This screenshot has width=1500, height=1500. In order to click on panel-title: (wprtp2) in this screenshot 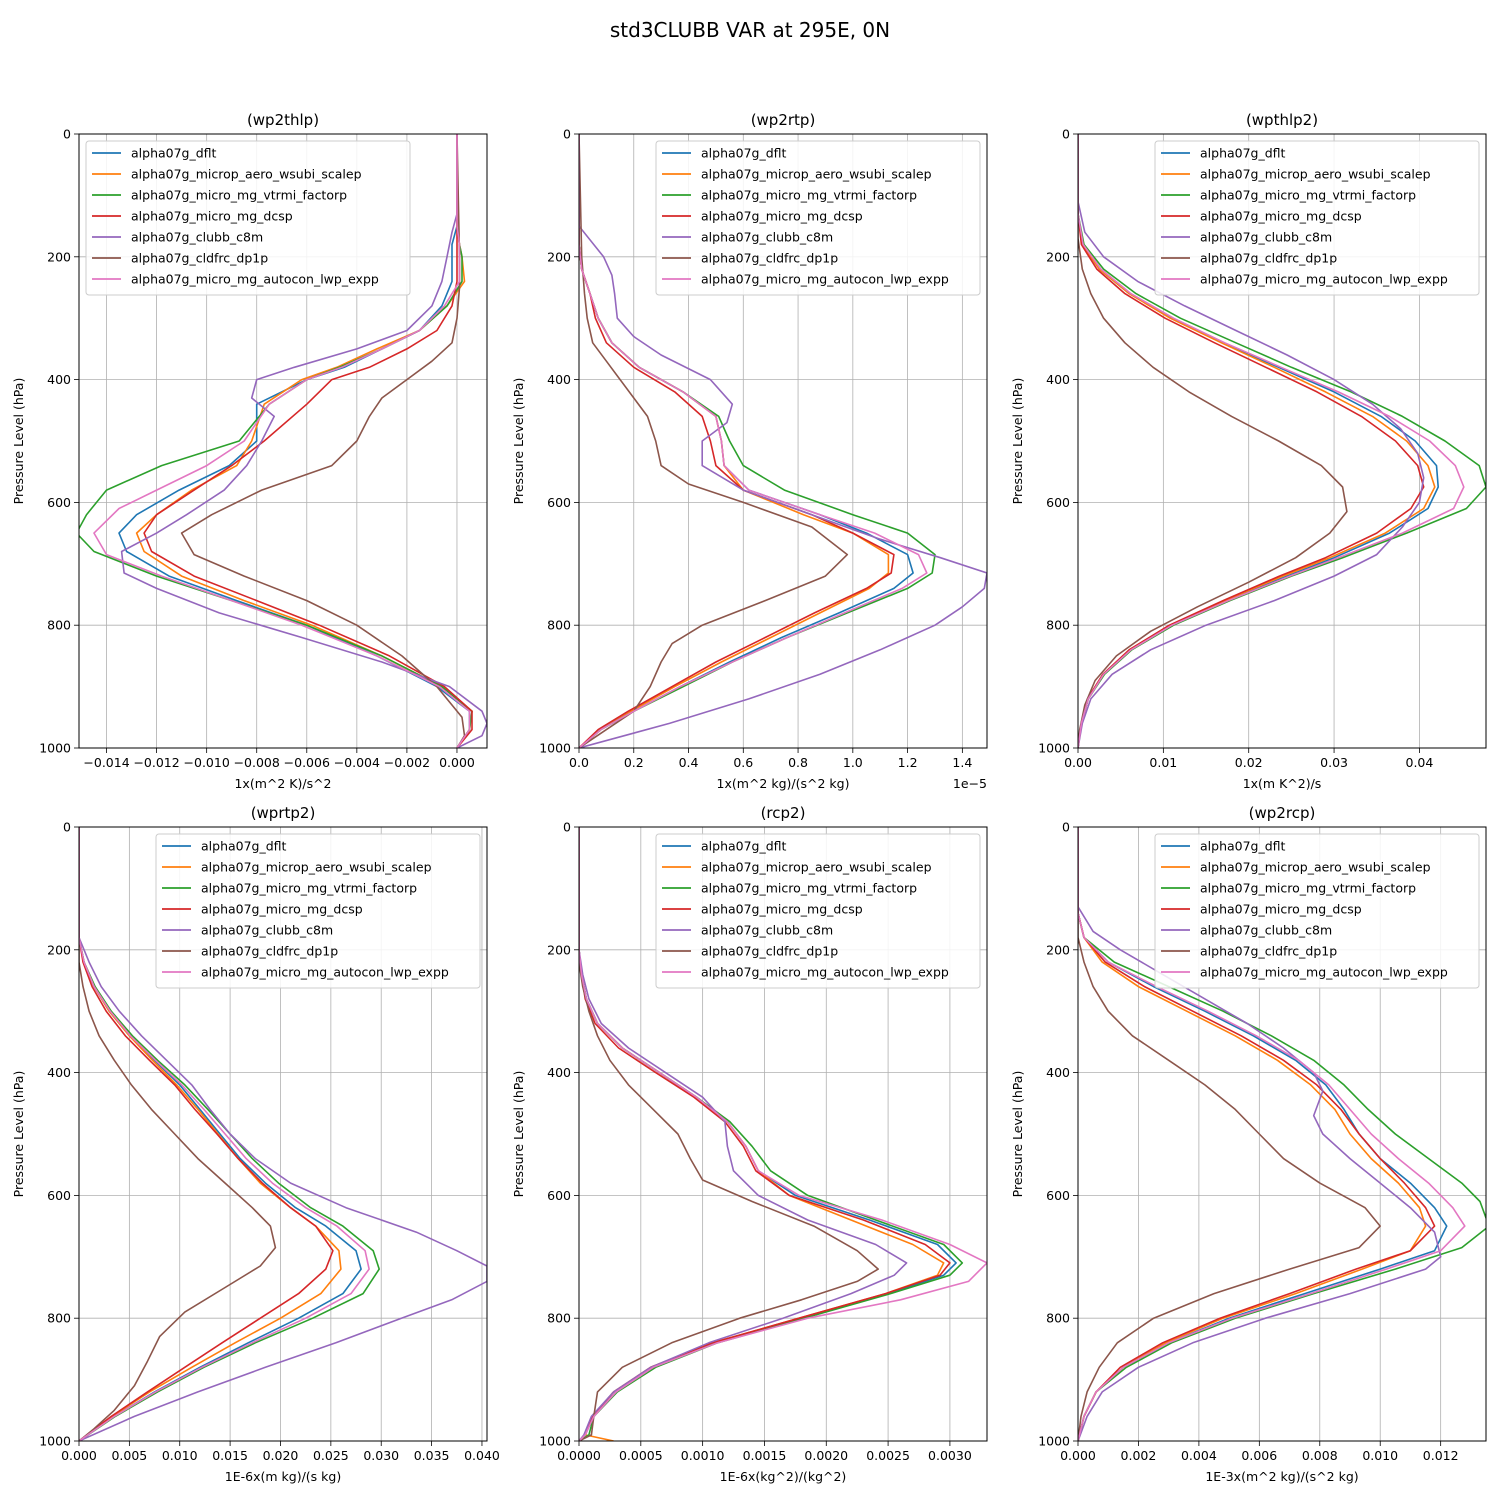, I will do `click(283, 813)`.